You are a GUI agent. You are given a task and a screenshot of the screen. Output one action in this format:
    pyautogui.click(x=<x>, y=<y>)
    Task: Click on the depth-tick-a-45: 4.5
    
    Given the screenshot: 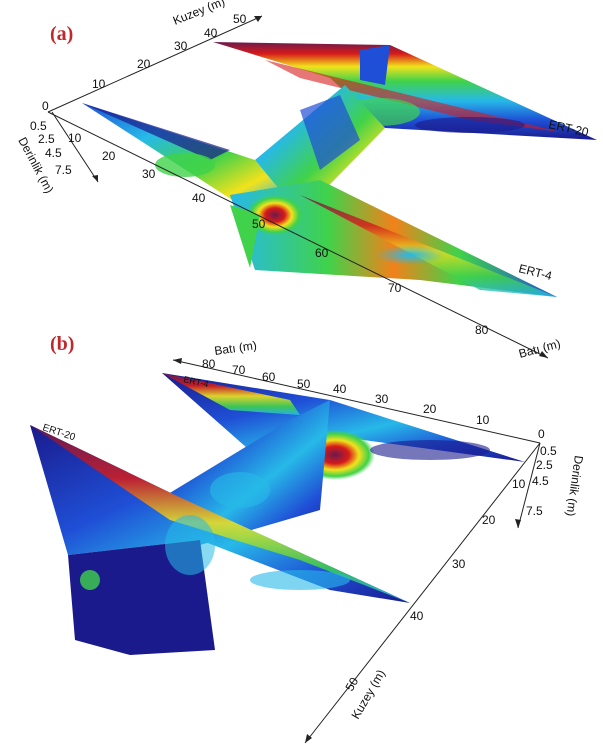 What is the action you would take?
    pyautogui.click(x=53, y=153)
    